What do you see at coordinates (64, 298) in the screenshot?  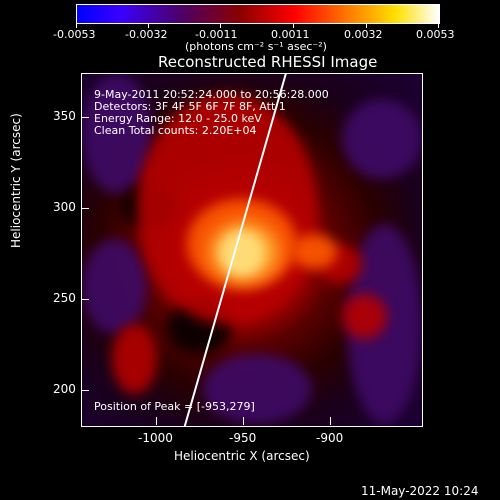 I see `y-tick-label: 250` at bounding box center [64, 298].